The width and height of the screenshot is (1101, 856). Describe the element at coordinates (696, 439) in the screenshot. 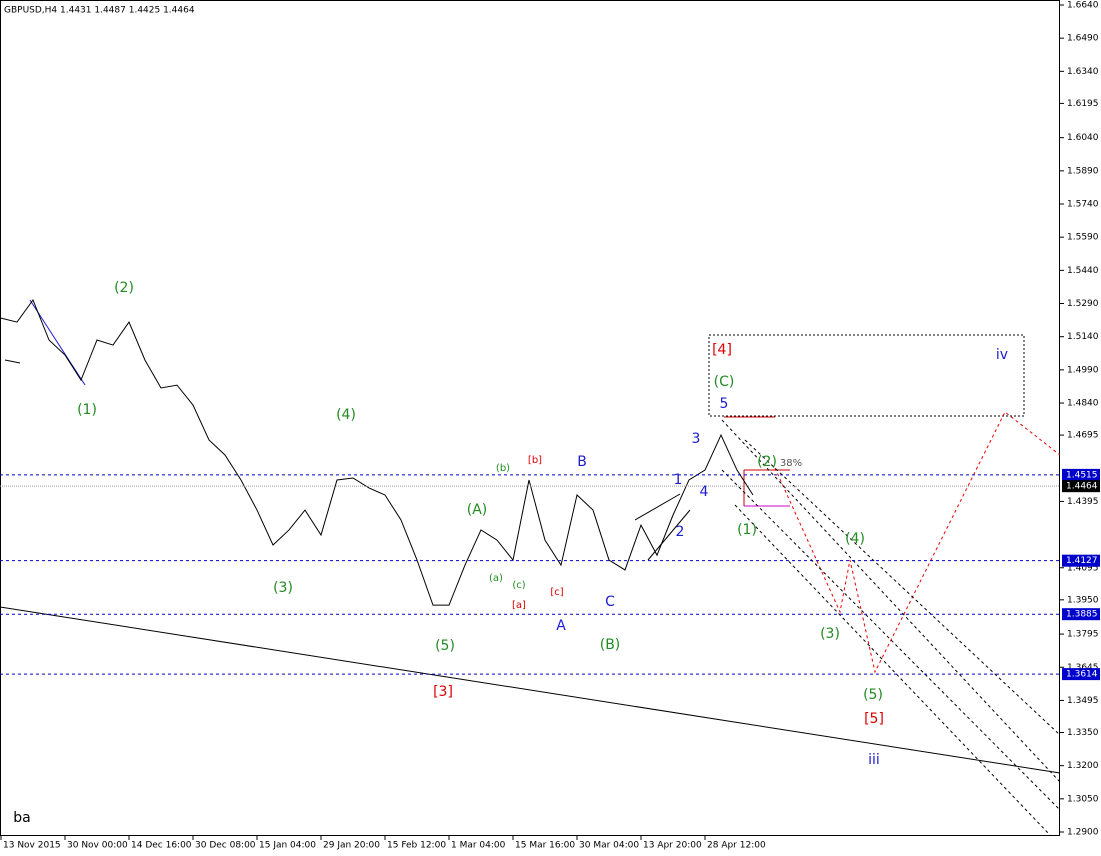

I see `wave-label: 3` at that location.